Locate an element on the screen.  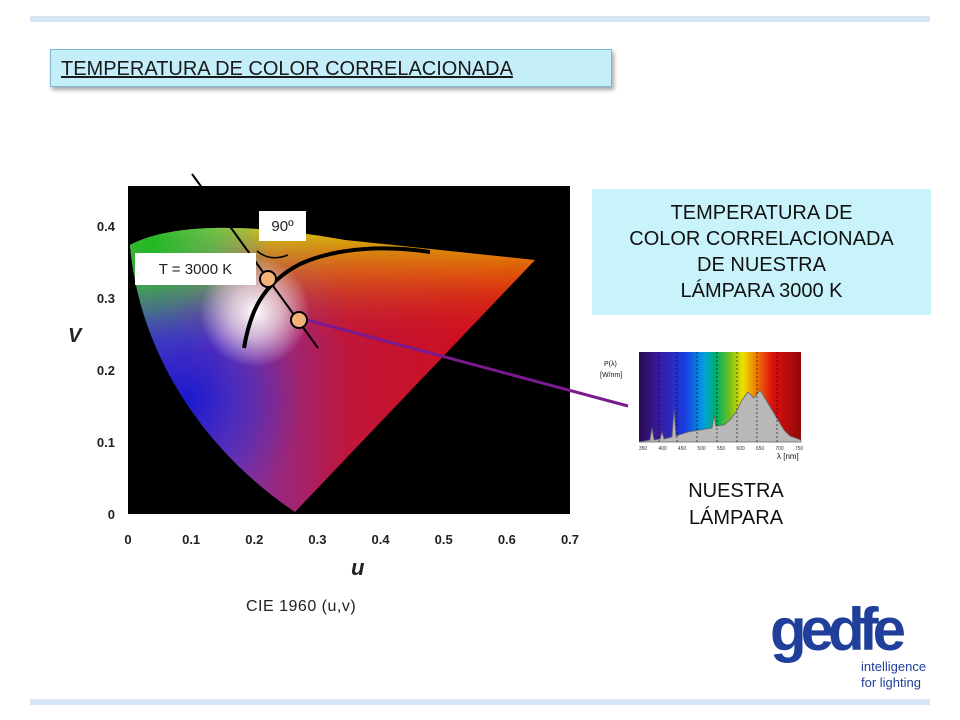
slide-title-box: TEMPERATURA DE COLOR CORRELACIONADA is located at coordinates (331, 68).